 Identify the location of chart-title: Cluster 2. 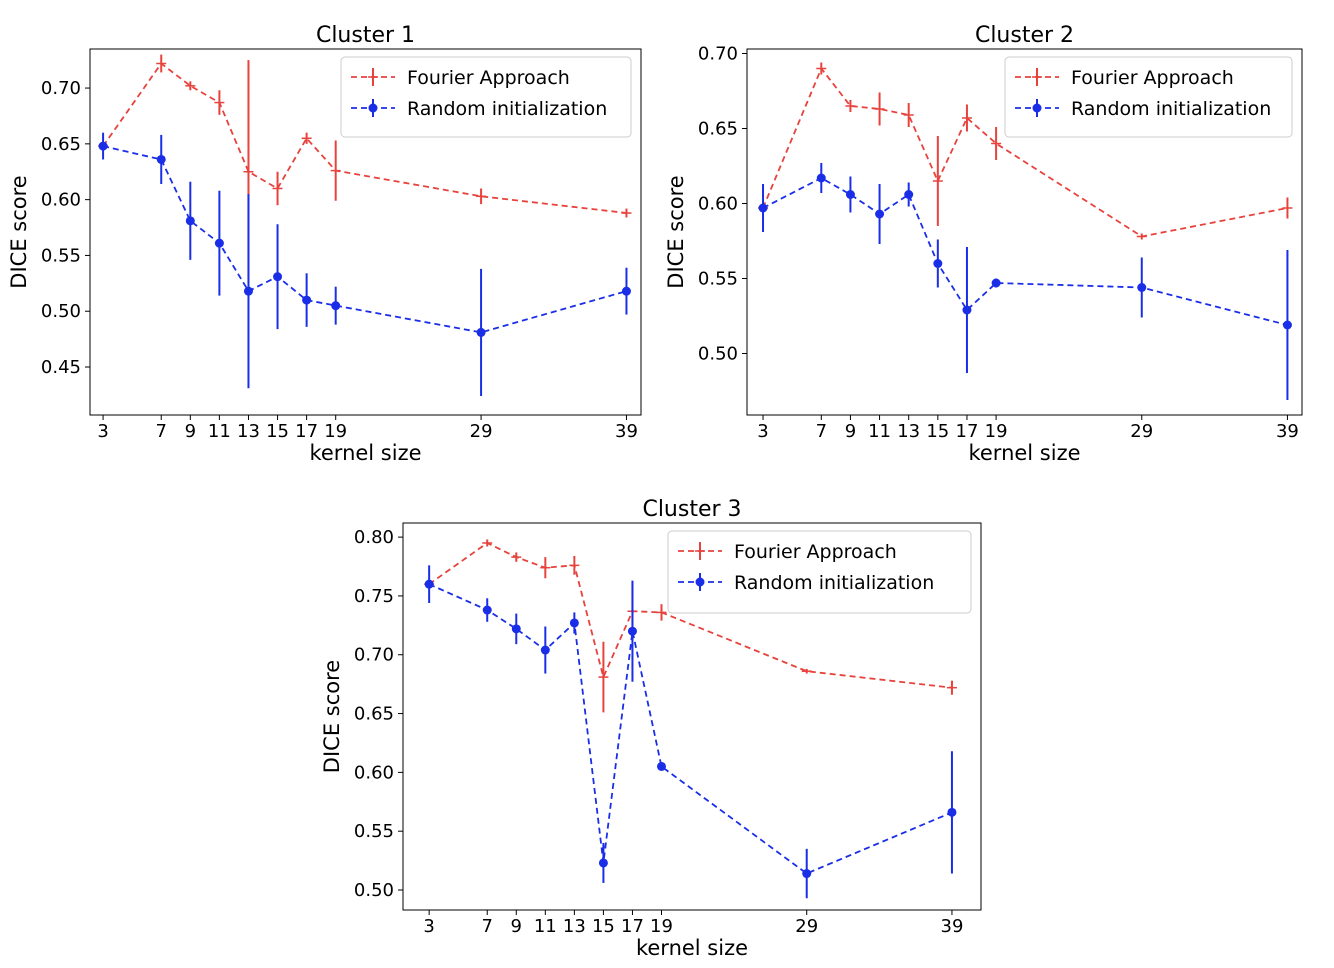
(1024, 35).